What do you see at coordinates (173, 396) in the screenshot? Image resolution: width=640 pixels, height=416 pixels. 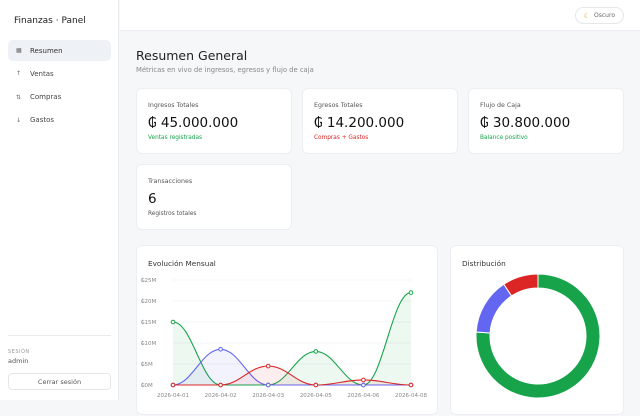 I see `x-tick-label: 2026-04-01` at bounding box center [173, 396].